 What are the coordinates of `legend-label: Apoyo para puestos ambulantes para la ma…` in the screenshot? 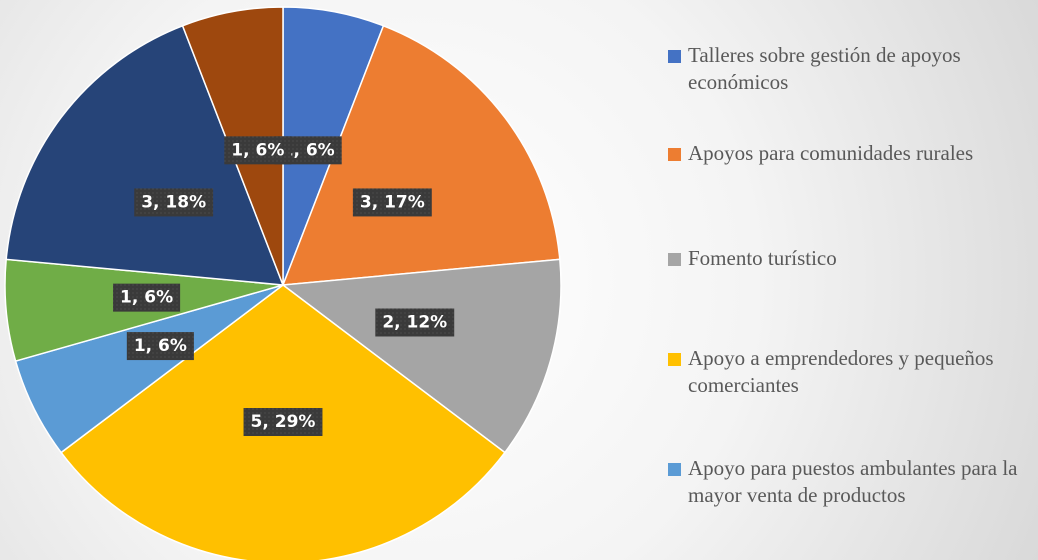 It's located at (853, 481).